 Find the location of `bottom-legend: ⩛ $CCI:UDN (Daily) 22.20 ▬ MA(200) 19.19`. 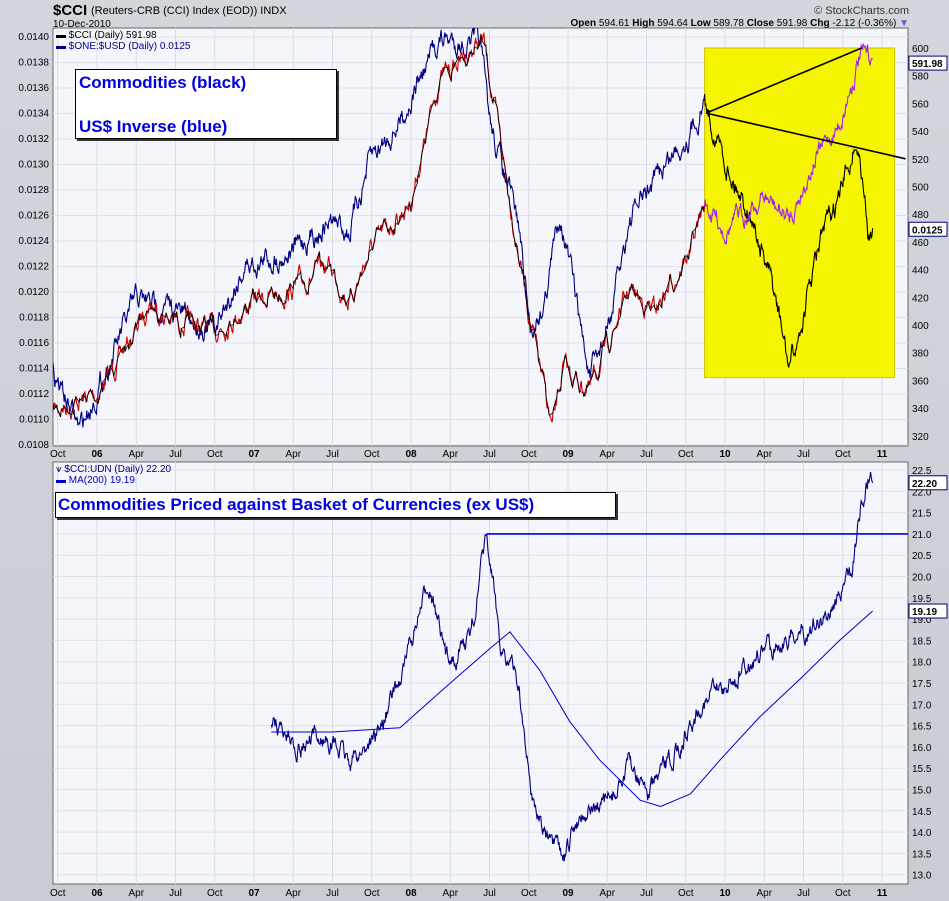

bottom-legend: ⩛ $CCI:UDN (Daily) 22.20 ▬ MA(200) 19.19 is located at coordinates (114, 475).